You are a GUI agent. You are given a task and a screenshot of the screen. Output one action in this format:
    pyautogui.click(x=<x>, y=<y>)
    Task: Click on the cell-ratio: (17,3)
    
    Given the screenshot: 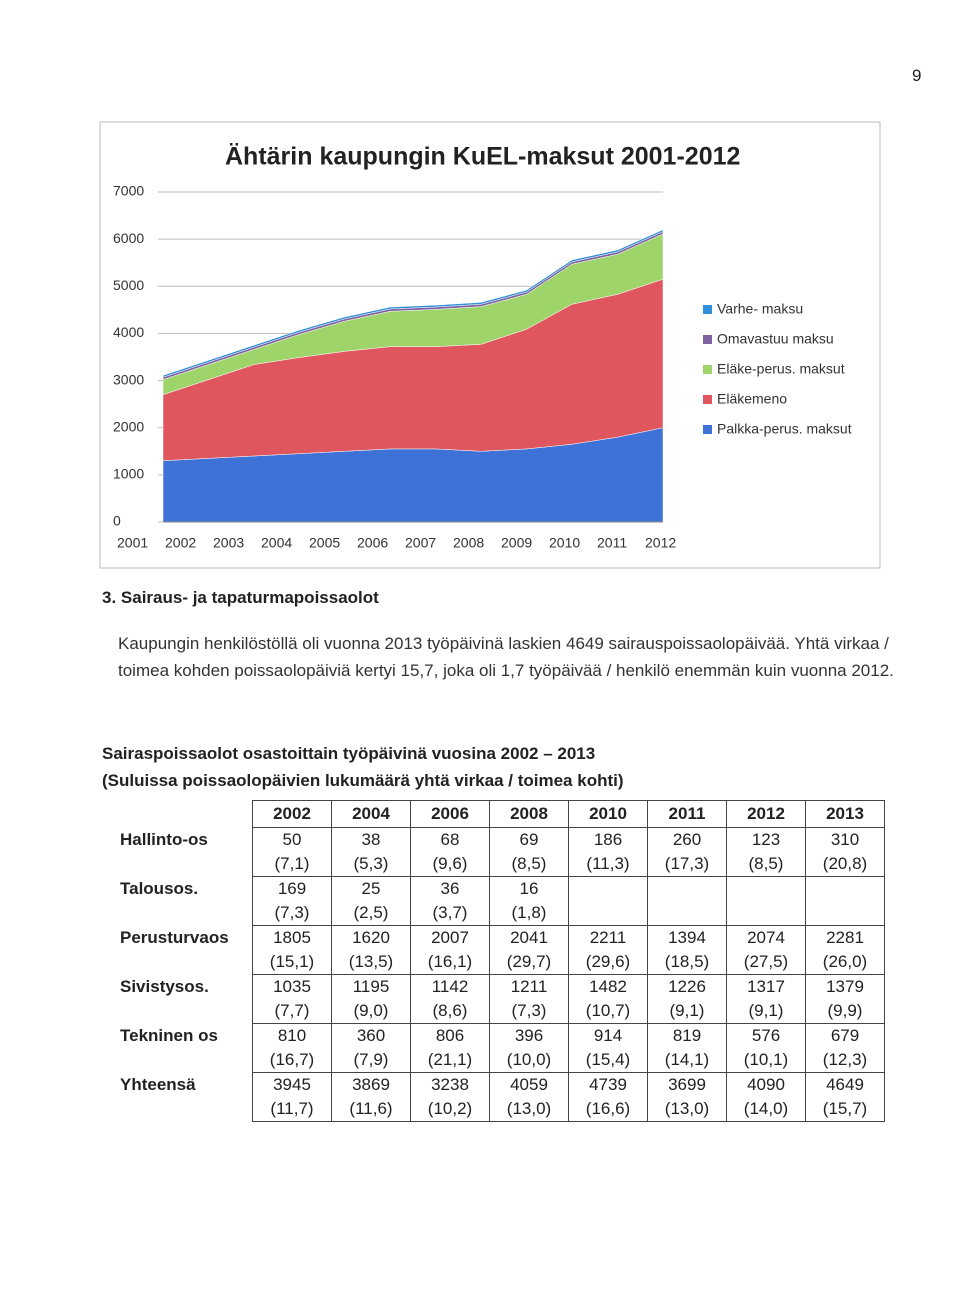 What is the action you would take?
    pyautogui.click(x=687, y=863)
    